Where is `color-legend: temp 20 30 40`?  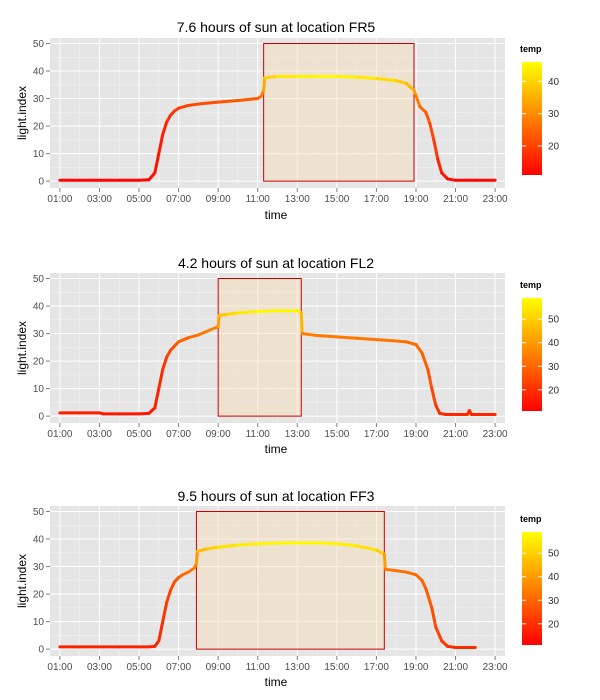 color-legend: temp 20 30 40 is located at coordinates (540, 109).